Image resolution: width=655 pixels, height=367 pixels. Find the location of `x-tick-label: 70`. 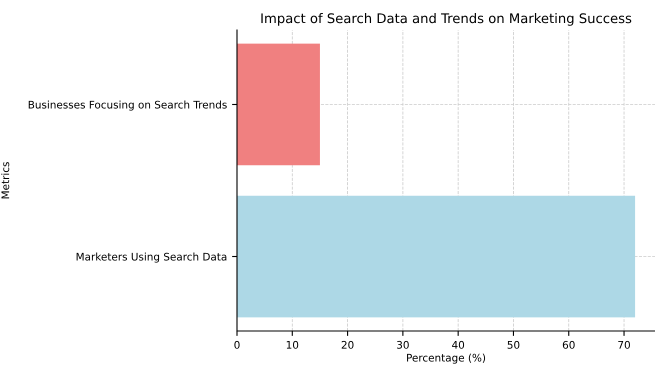

x-tick-label: 70 is located at coordinates (624, 344).